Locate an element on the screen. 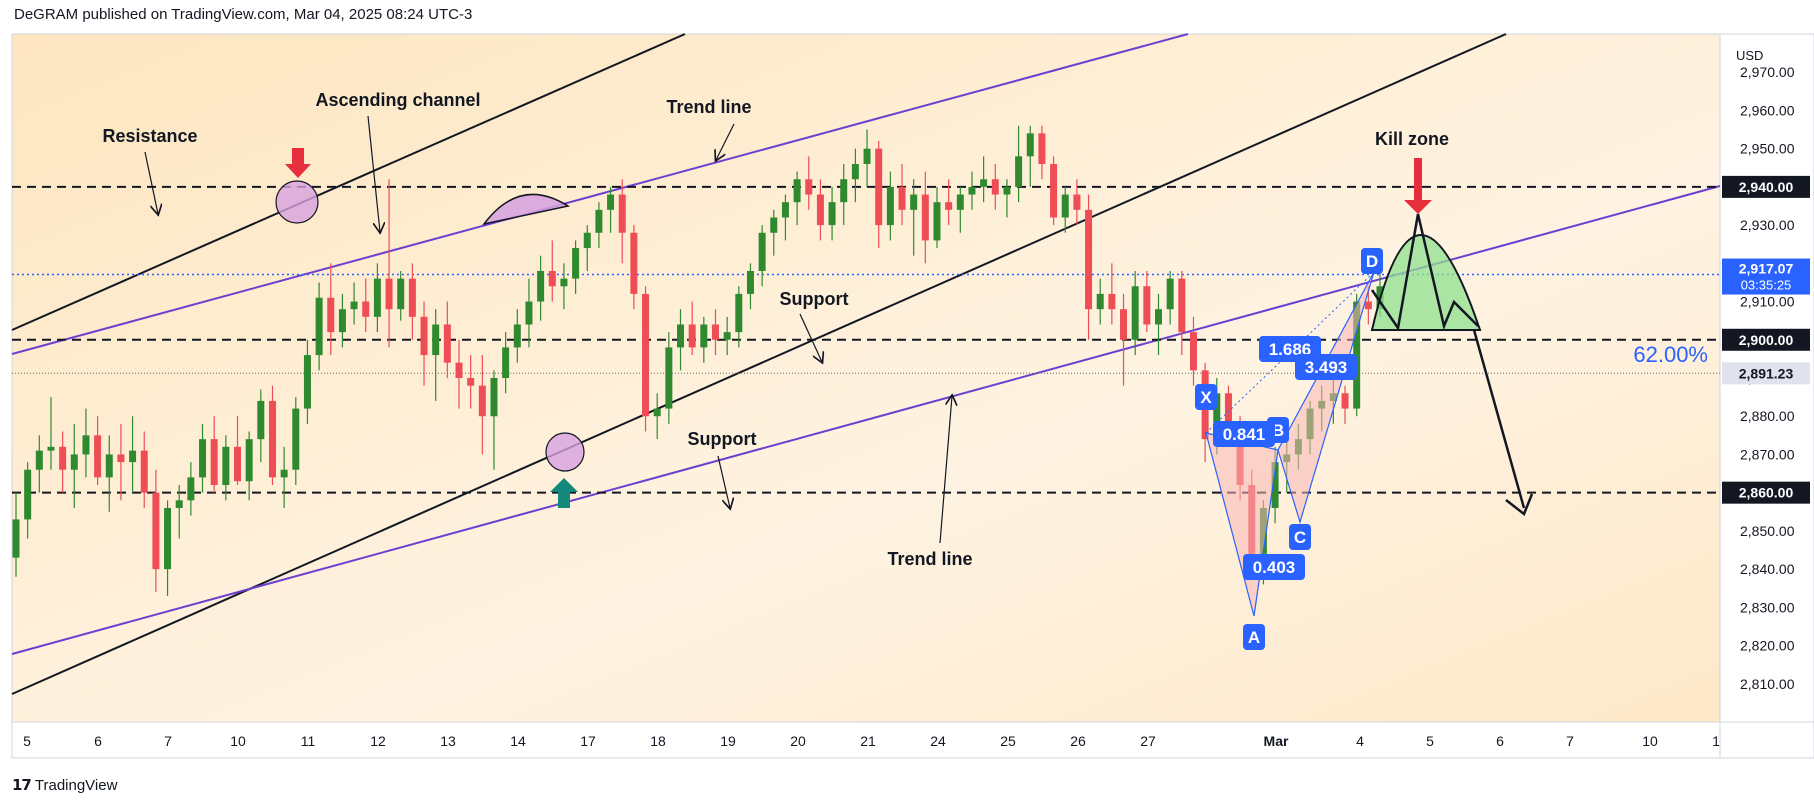  harmonic-point-a: A is located at coordinates (1254, 637).